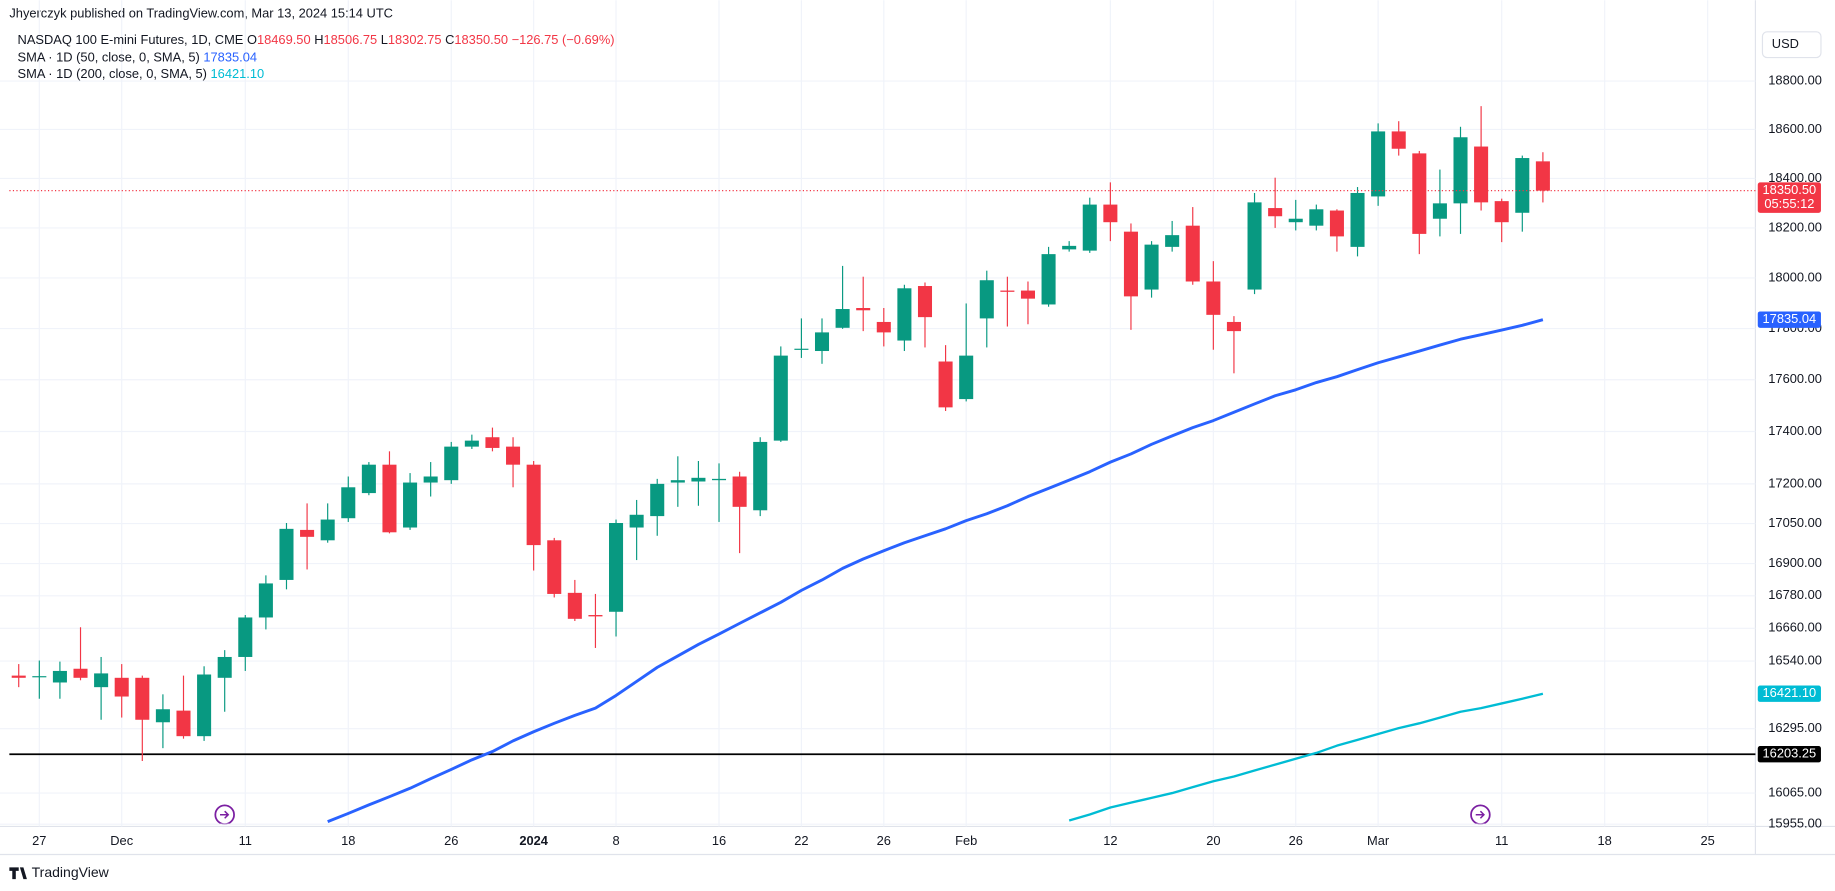 The image size is (1835, 891). I want to click on indicator-name: SMA · 1D (200, close, 0, SMA, 5), so click(112, 74).